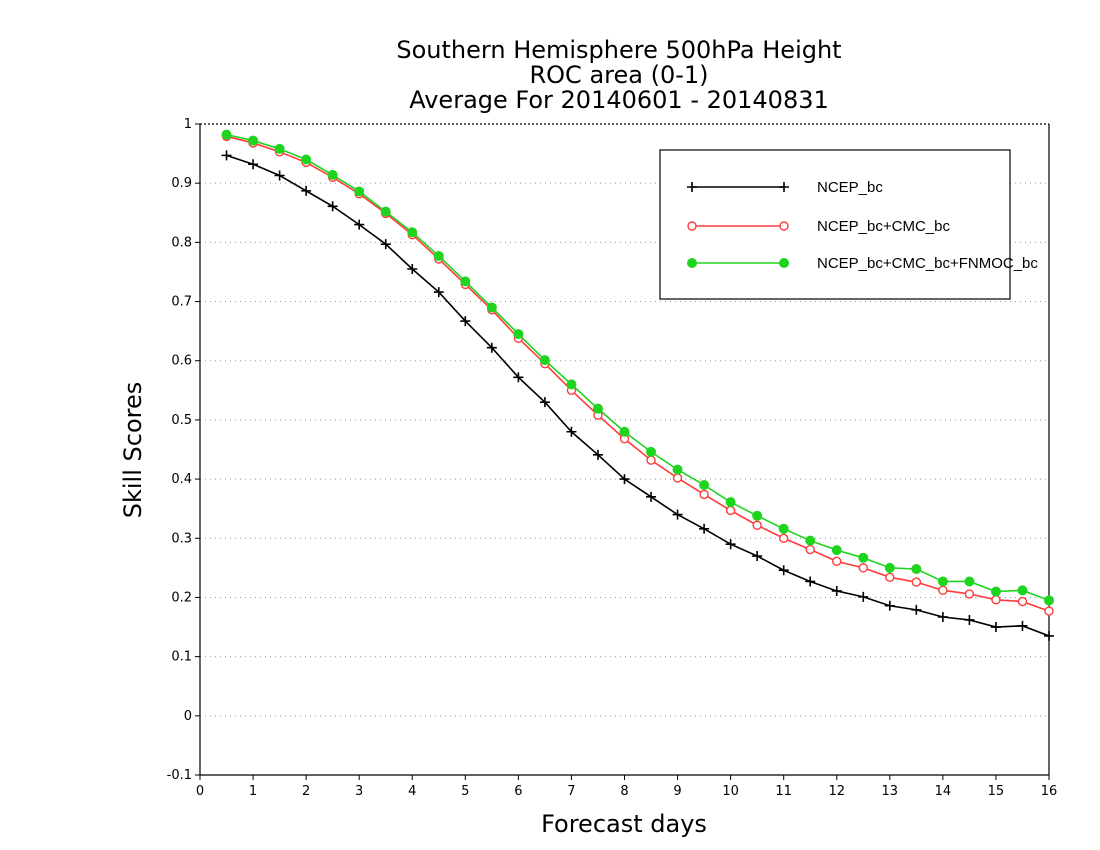 This screenshot has height=850, width=1100. I want to click on y-tick-label: 0.1, so click(181, 657).